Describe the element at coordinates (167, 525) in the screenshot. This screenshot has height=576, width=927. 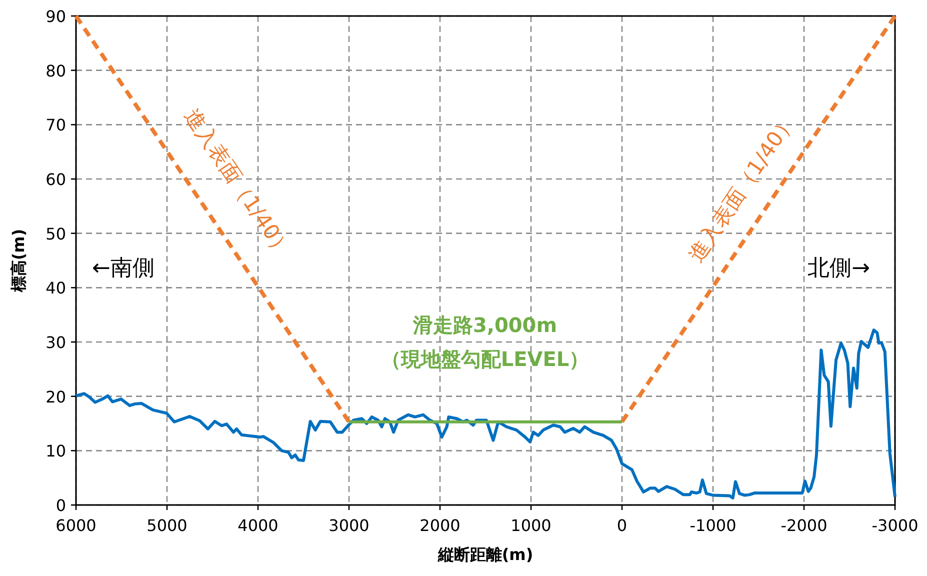
I see `x-tick-label: 5000` at that location.